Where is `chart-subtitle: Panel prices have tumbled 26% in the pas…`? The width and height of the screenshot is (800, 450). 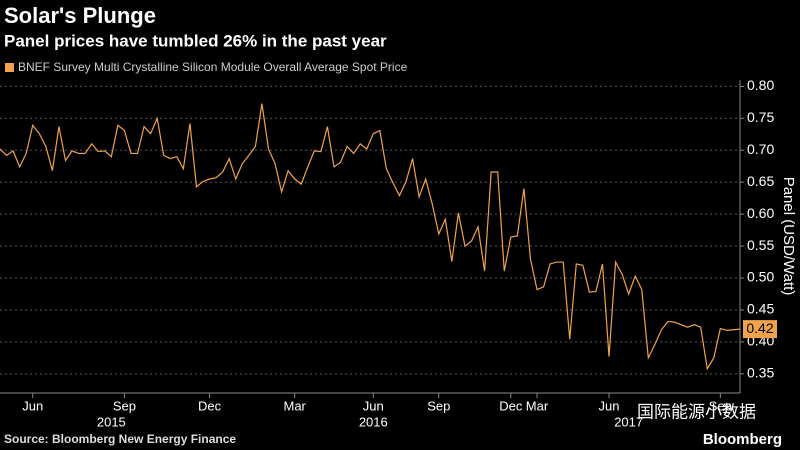
chart-subtitle: Panel prices have tumbled 26% in the pas… is located at coordinates (195, 40).